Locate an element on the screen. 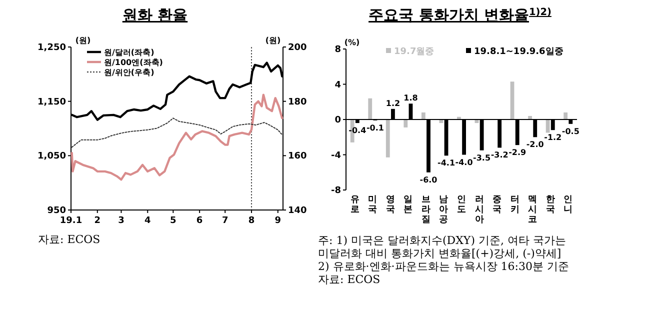 Image resolution: width=660 pixels, height=320 pixels. y-axis-title: (%) is located at coordinates (352, 42).